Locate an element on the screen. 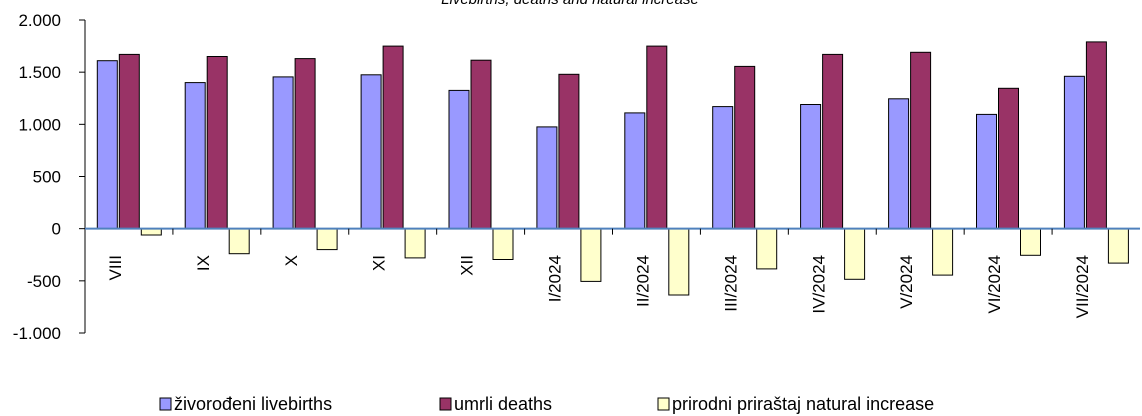 The height and width of the screenshot is (416, 1142). y-ticks: -1.000 -500 0 500 1.000 1.500 2.000 is located at coordinates (49, 177).